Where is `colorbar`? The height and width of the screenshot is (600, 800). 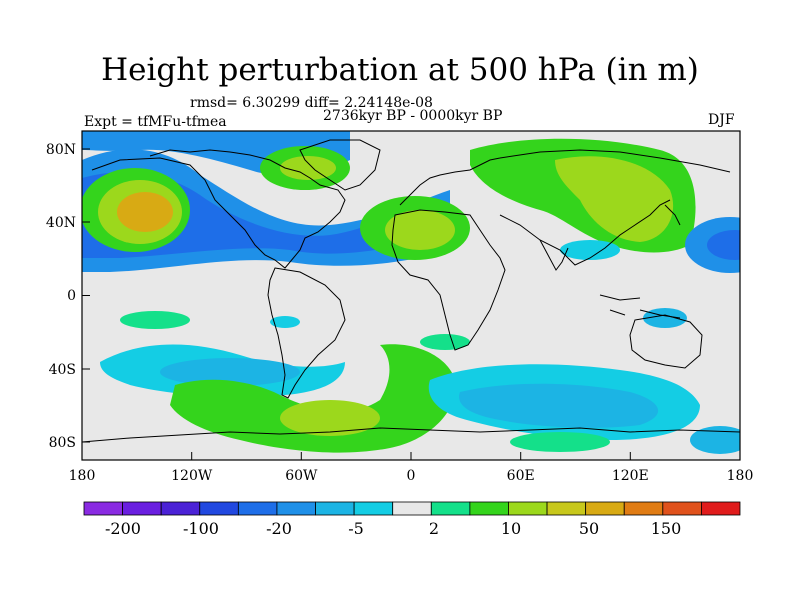
colorbar is located at coordinates (412, 508).